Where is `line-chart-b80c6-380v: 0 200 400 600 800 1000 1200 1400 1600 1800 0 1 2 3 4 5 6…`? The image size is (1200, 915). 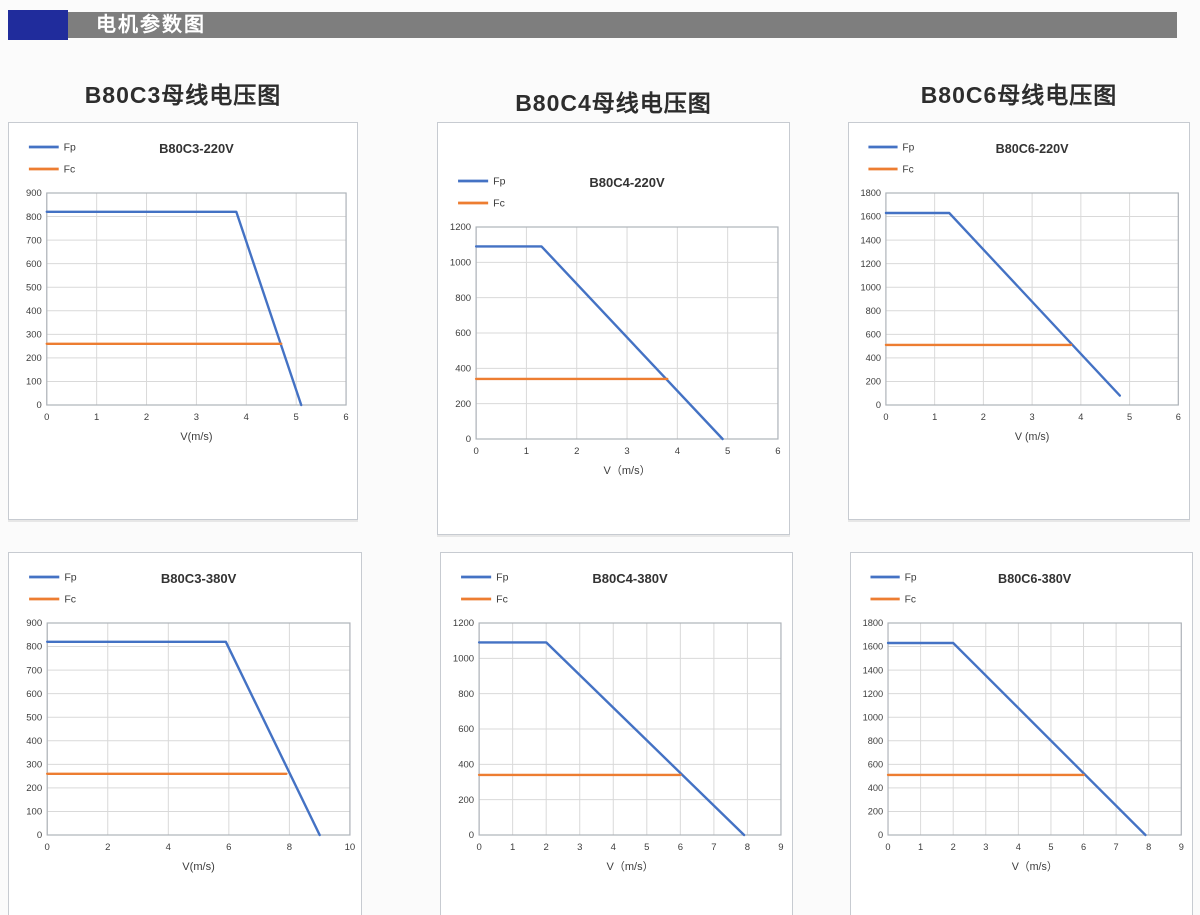
line-chart-b80c6-380v: 0 200 400 600 800 1000 1200 1400 1600 1800 0 1 2 3 4 5 6… is located at coordinates (1023, 722).